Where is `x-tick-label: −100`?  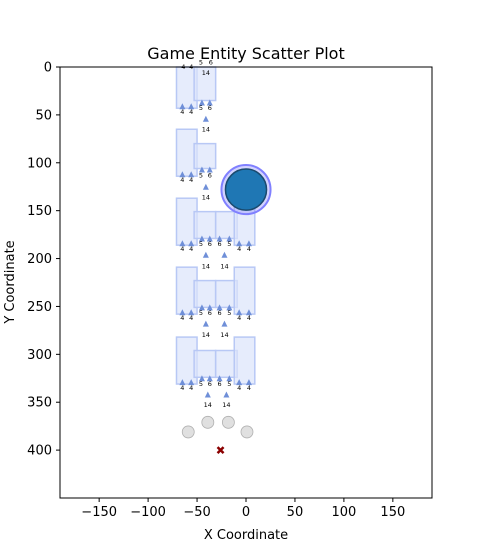
x-tick-label: −100 is located at coordinates (148, 512).